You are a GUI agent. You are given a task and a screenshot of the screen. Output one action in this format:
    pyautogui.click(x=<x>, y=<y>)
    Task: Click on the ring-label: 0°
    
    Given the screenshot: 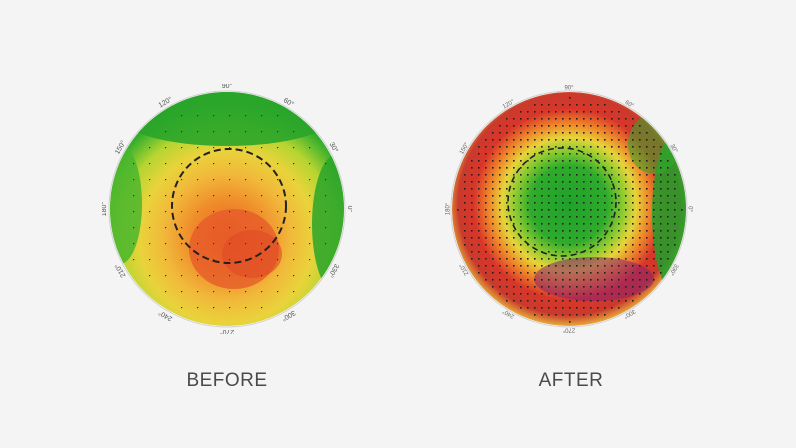 What is the action you would take?
    pyautogui.click(x=349, y=209)
    